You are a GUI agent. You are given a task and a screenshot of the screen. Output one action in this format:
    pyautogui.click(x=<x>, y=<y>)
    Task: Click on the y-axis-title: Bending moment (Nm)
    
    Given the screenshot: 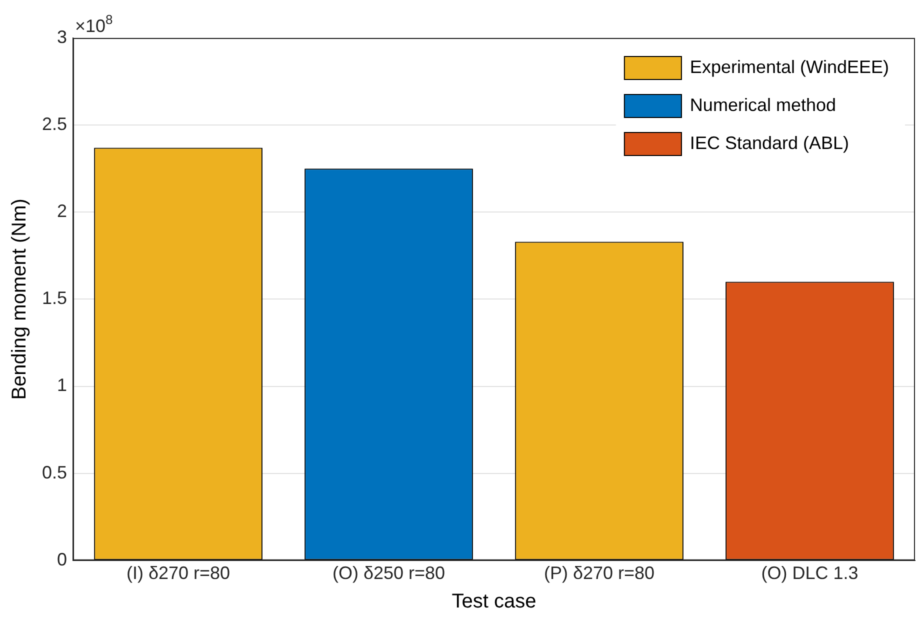 What is the action you would take?
    pyautogui.click(x=19, y=299)
    